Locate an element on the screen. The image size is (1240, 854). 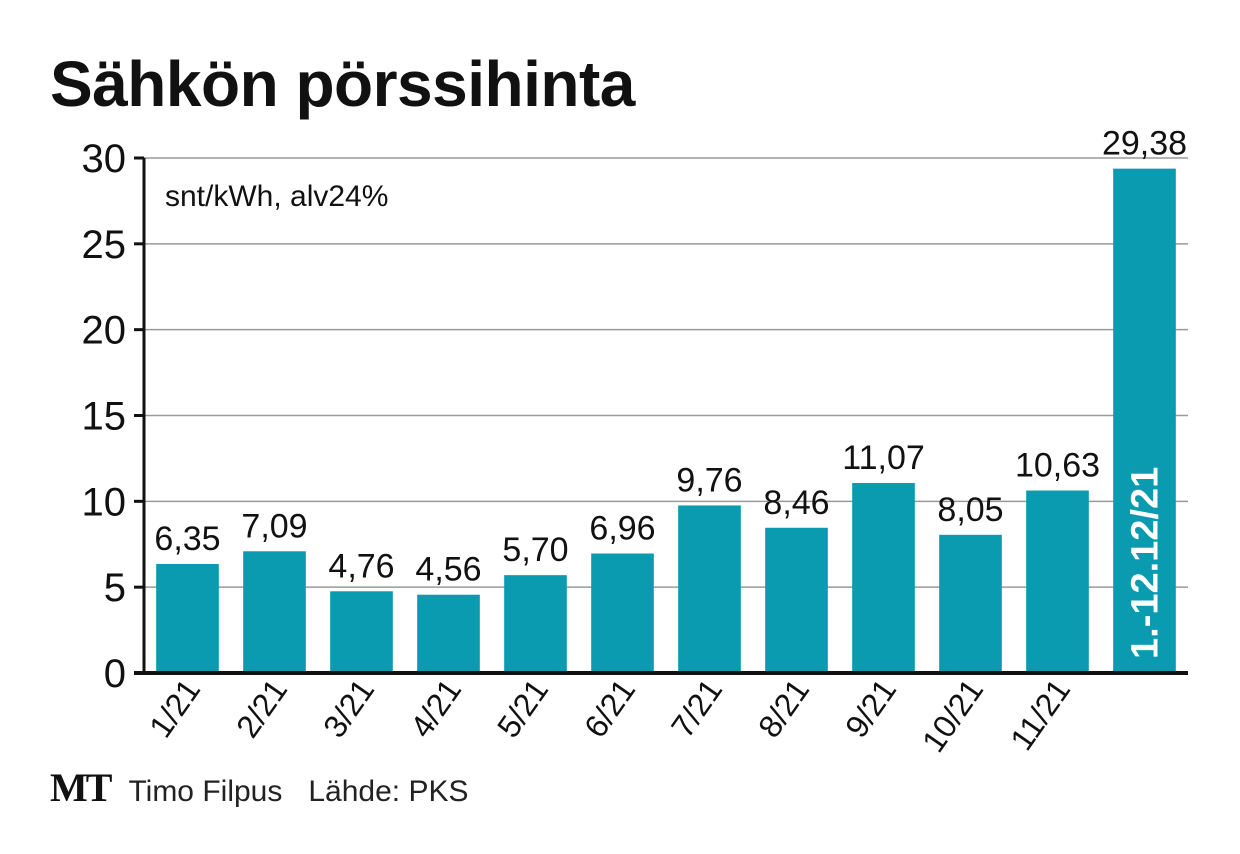
value-label: 8,05 is located at coordinates (970, 510).